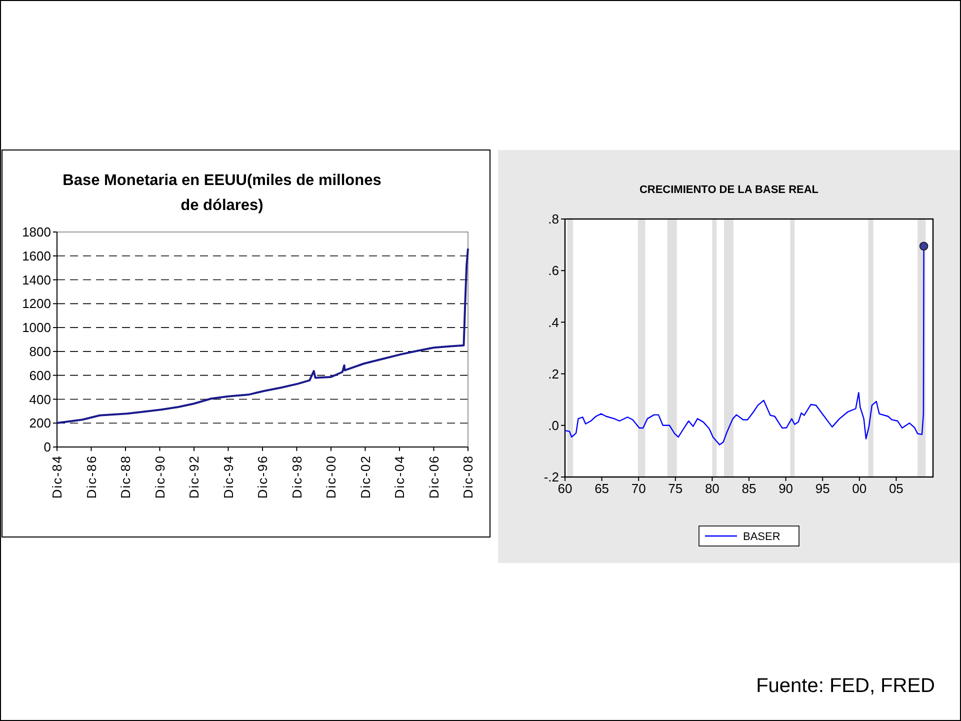 The image size is (961, 721). Describe the element at coordinates (786, 488) in the screenshot. I see `x-tick-label: 90` at that location.